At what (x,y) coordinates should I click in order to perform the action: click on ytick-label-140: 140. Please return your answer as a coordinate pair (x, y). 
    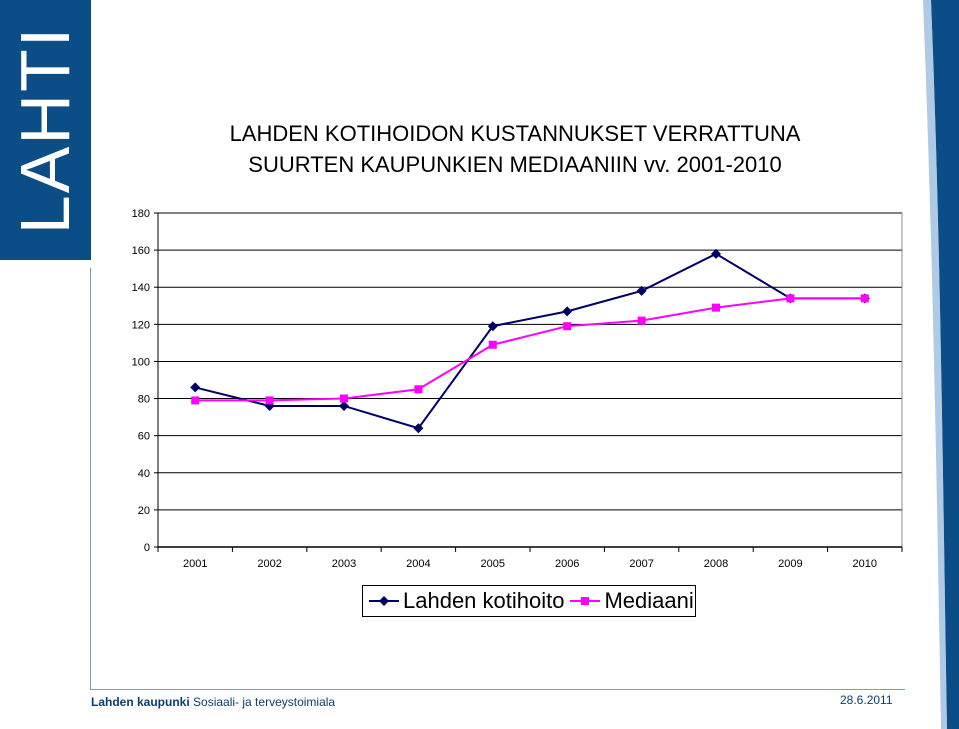
    Looking at the image, I should click on (141, 288).